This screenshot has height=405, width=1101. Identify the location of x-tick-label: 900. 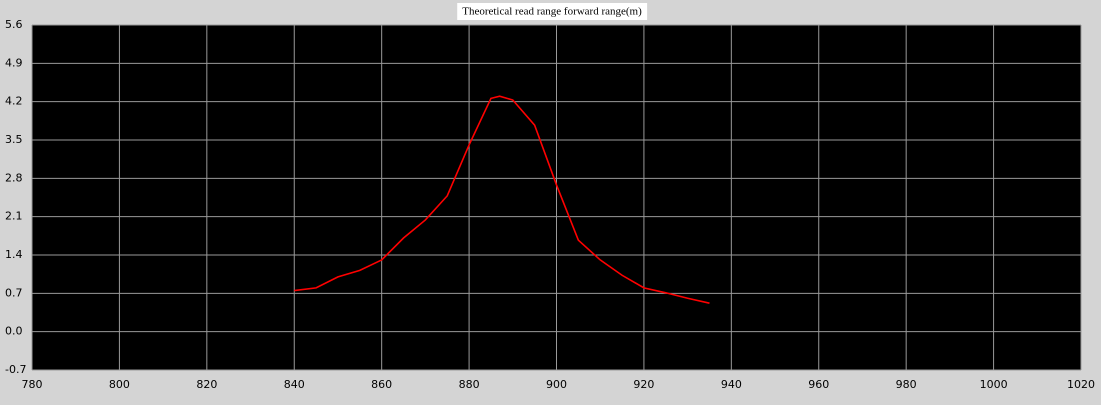
(556, 384).